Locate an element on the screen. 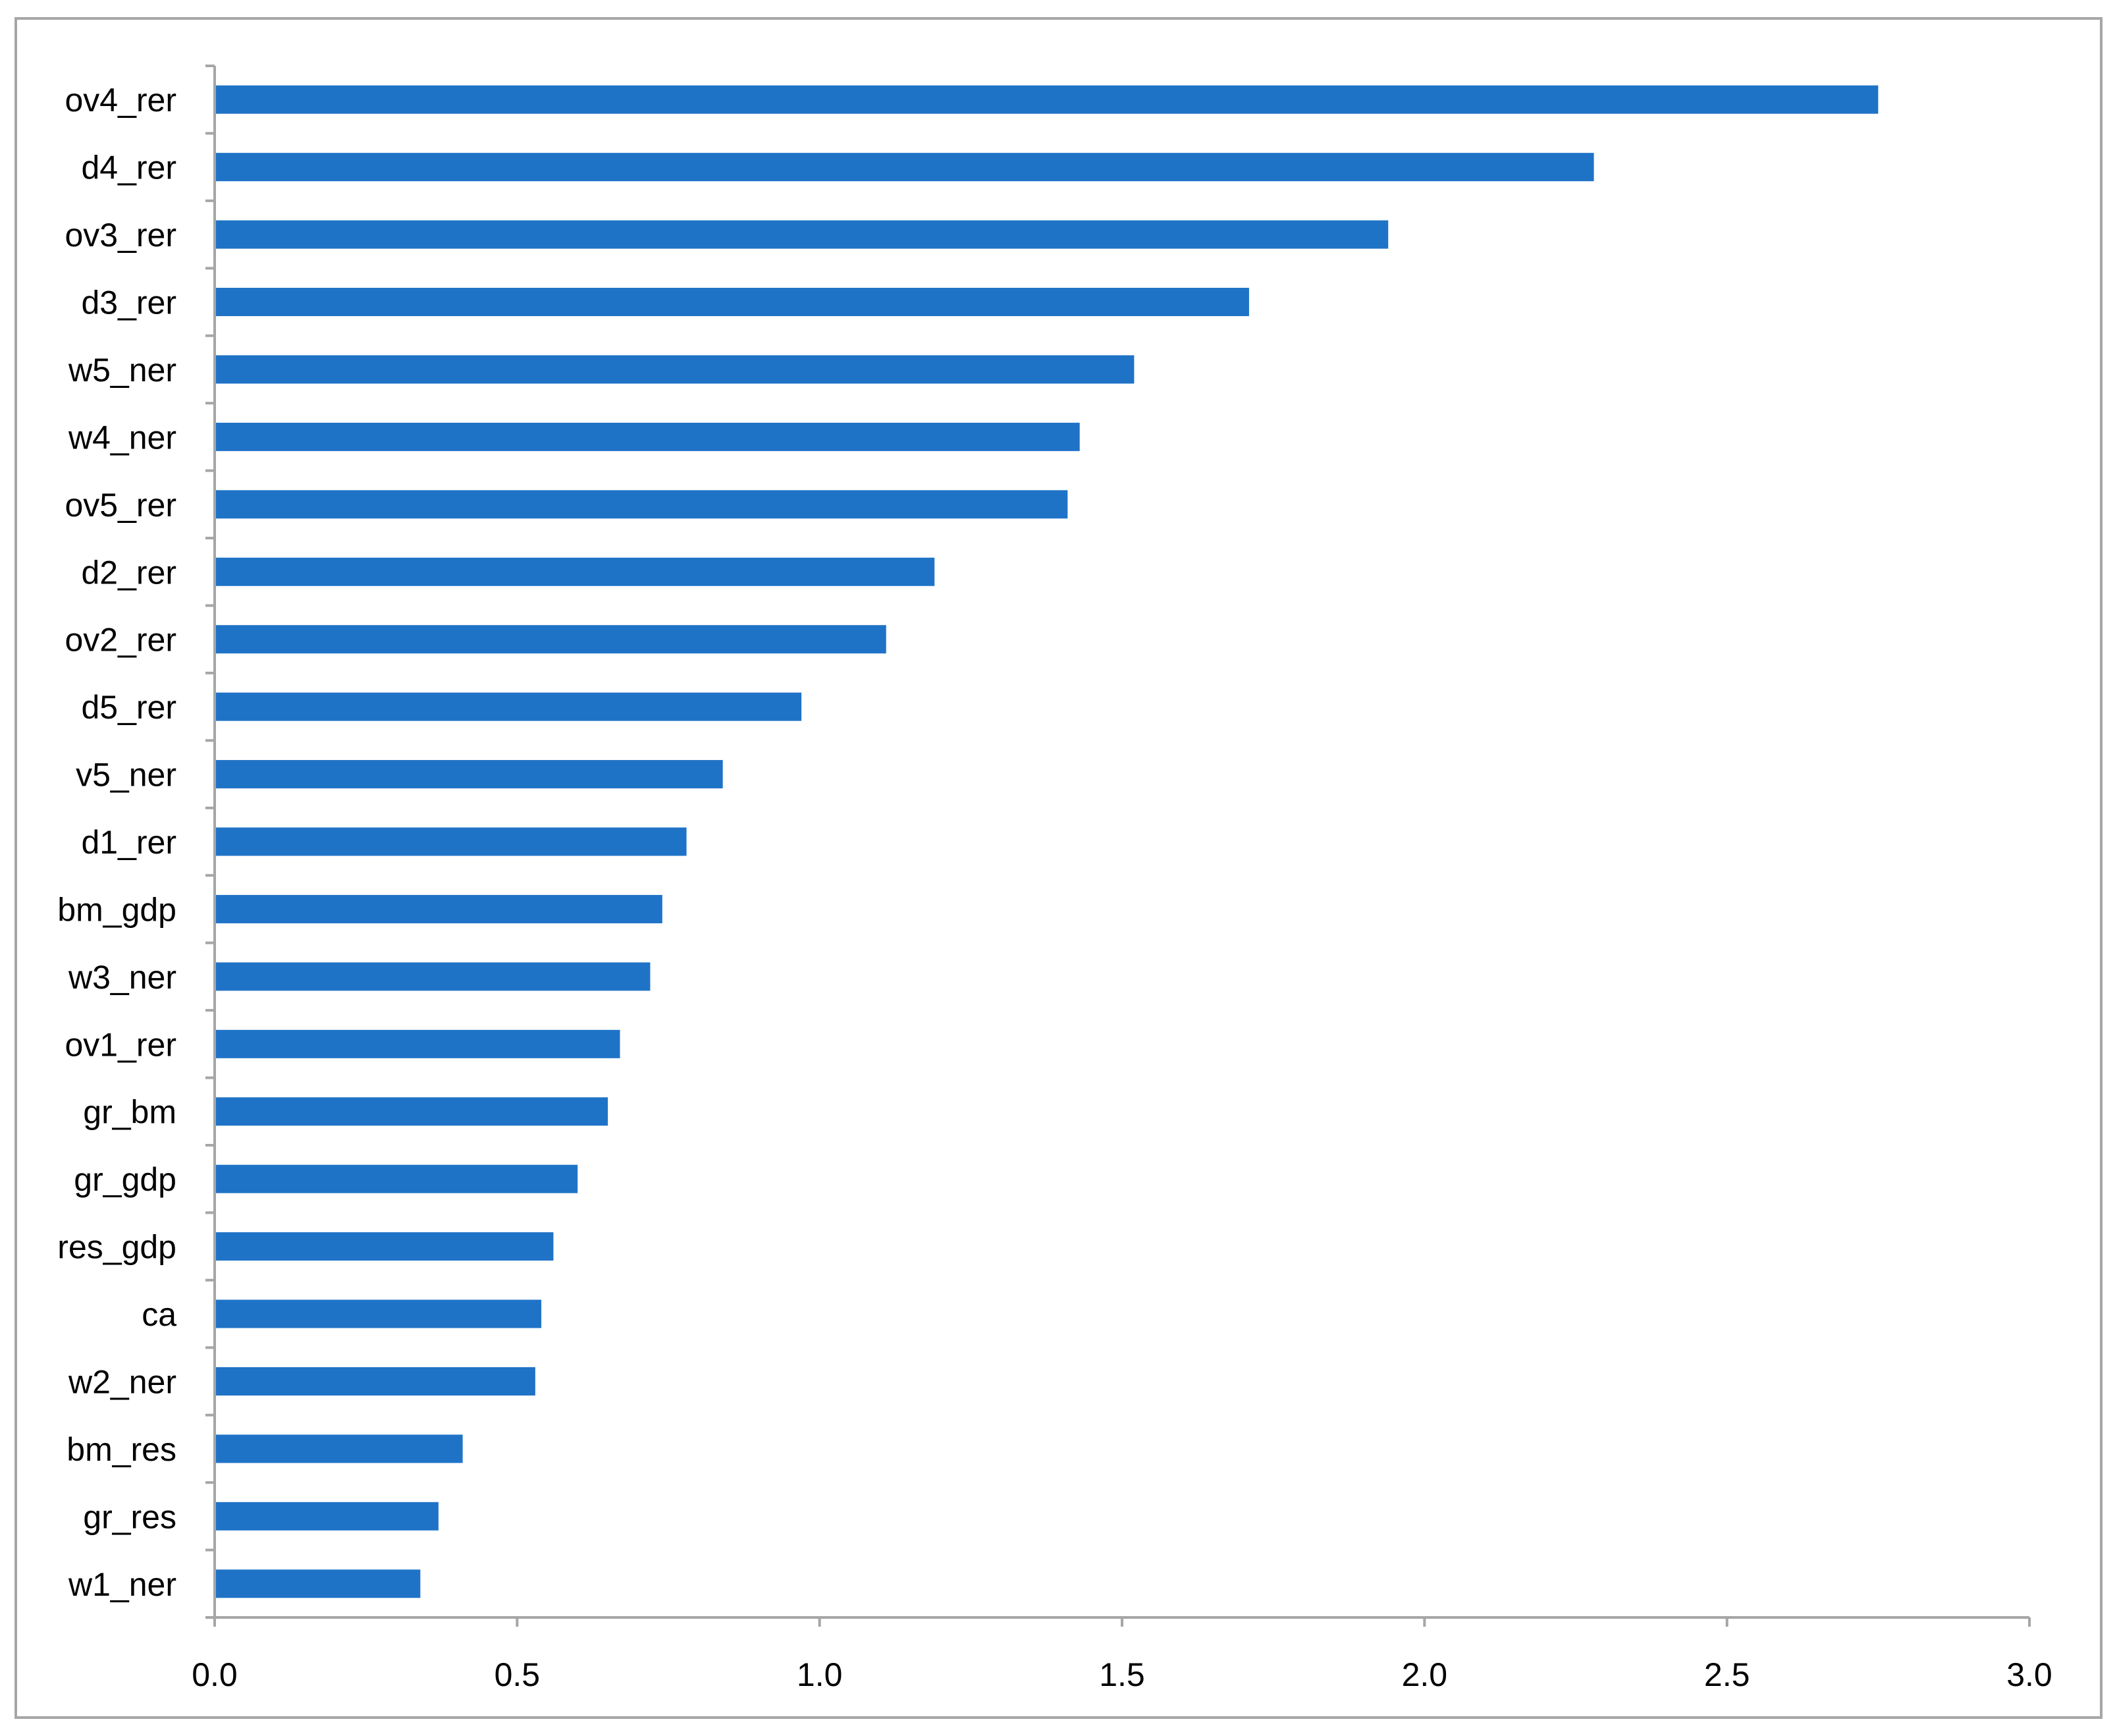  category-label-d2_rer: d2_rer is located at coordinates (128, 572).